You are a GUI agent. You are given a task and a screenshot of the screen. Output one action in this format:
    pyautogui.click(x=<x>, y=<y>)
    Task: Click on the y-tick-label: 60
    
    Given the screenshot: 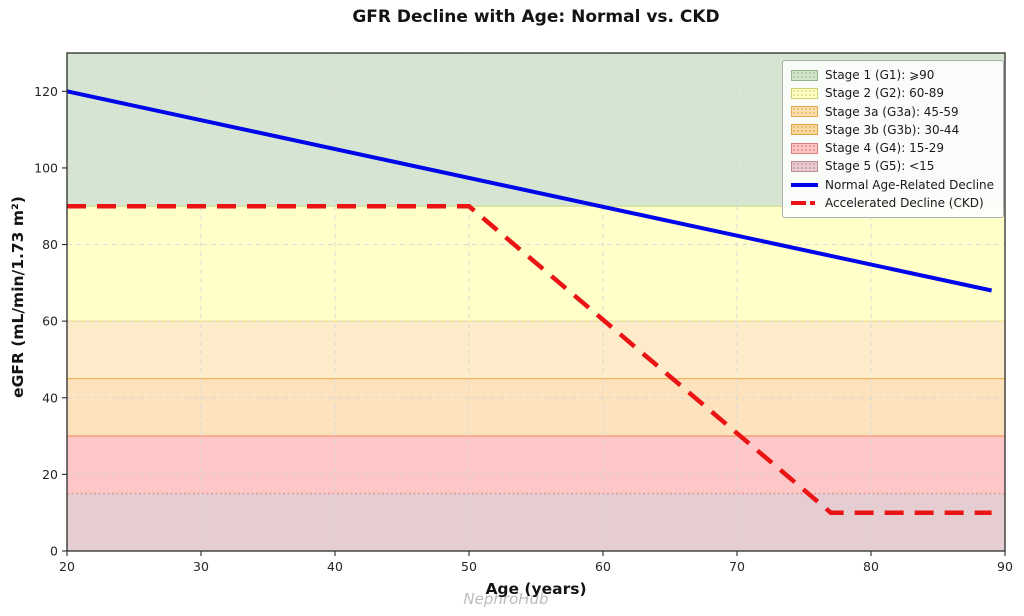 What is the action you would take?
    pyautogui.click(x=50, y=321)
    